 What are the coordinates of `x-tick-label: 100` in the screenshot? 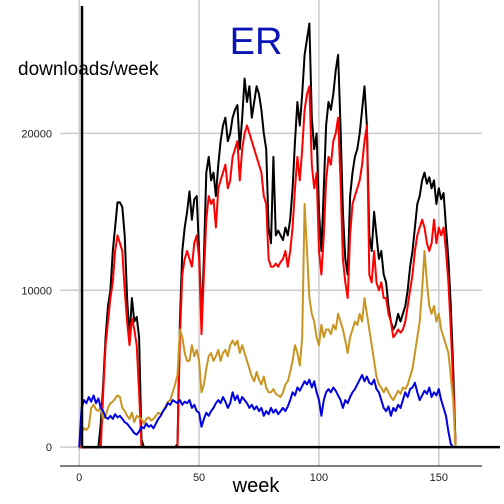 It's located at (319, 478).